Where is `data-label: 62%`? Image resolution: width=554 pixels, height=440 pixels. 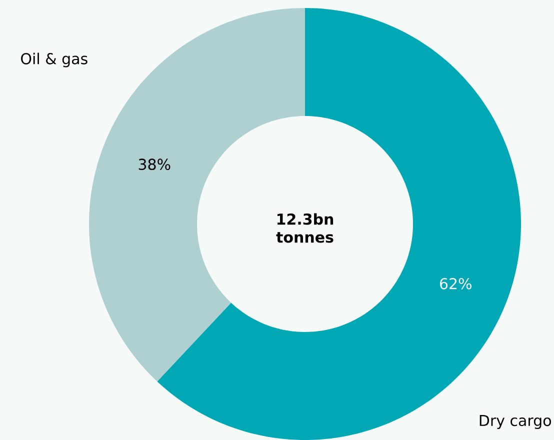
data-label: 62% is located at coordinates (456, 284).